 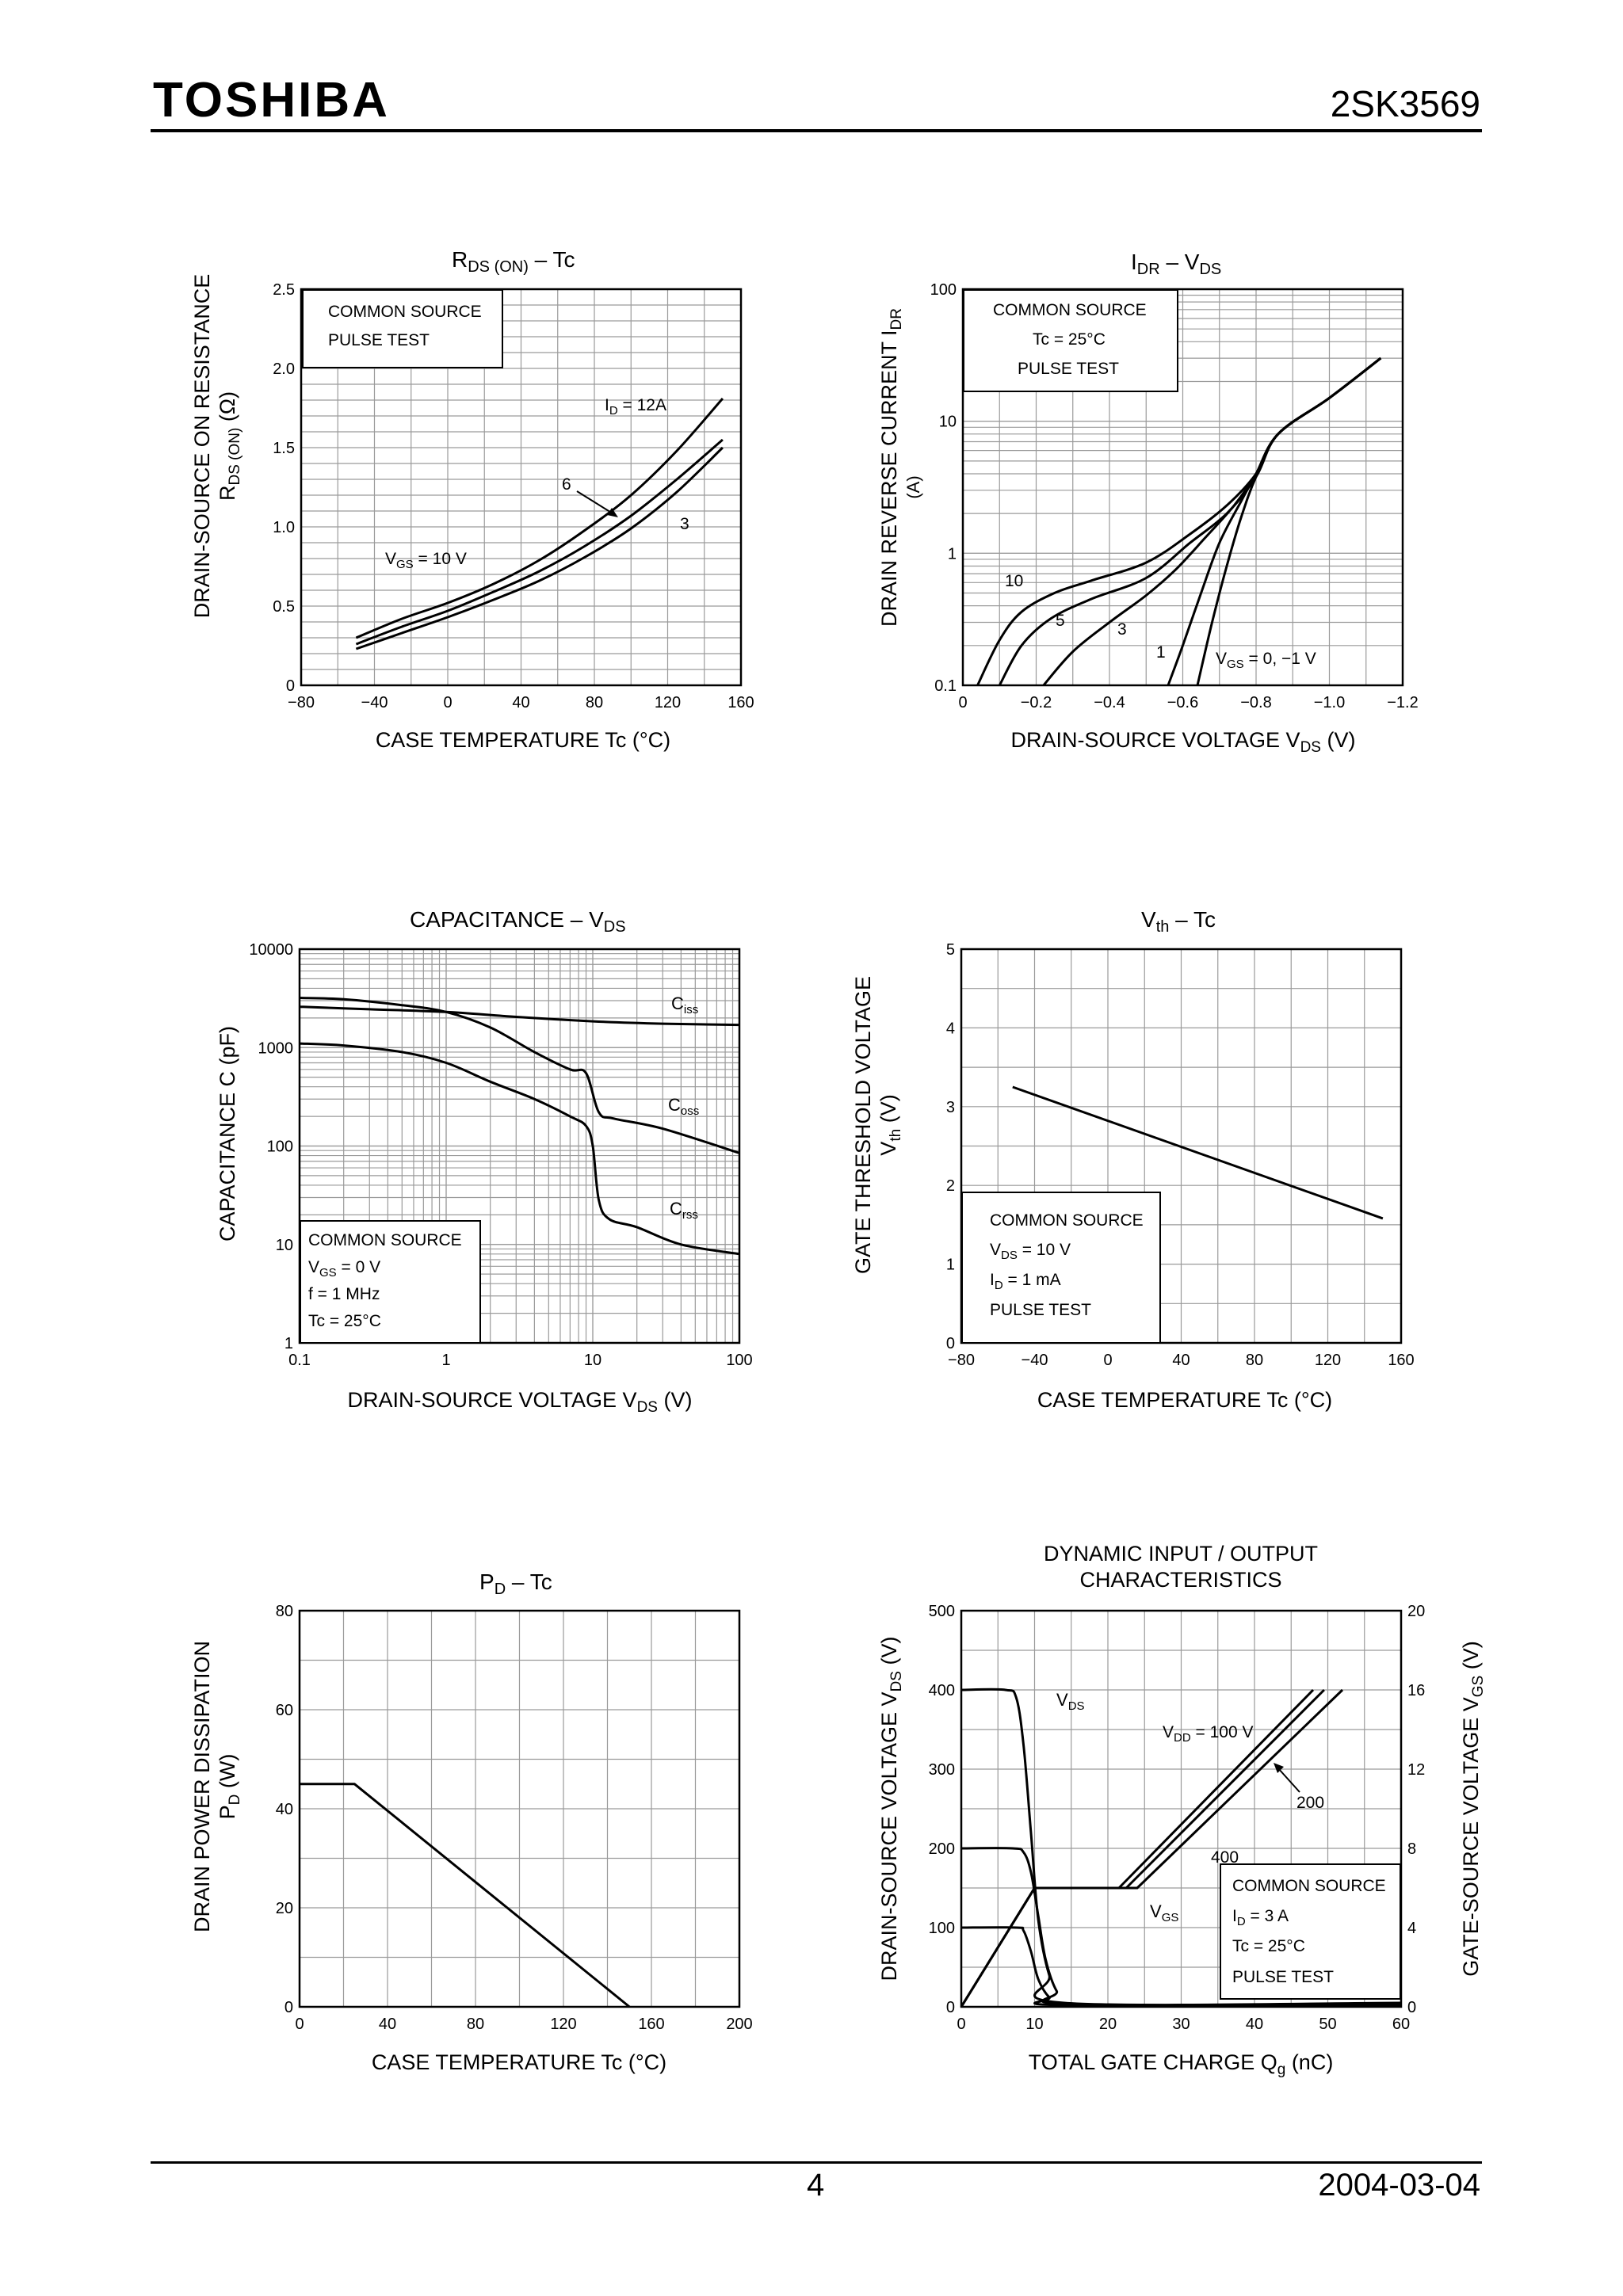 What do you see at coordinates (1473, 1809) in the screenshot?
I see `dyn-ylabel-right: GATE-SOURCE VOLTAGE VGS (V)` at bounding box center [1473, 1809].